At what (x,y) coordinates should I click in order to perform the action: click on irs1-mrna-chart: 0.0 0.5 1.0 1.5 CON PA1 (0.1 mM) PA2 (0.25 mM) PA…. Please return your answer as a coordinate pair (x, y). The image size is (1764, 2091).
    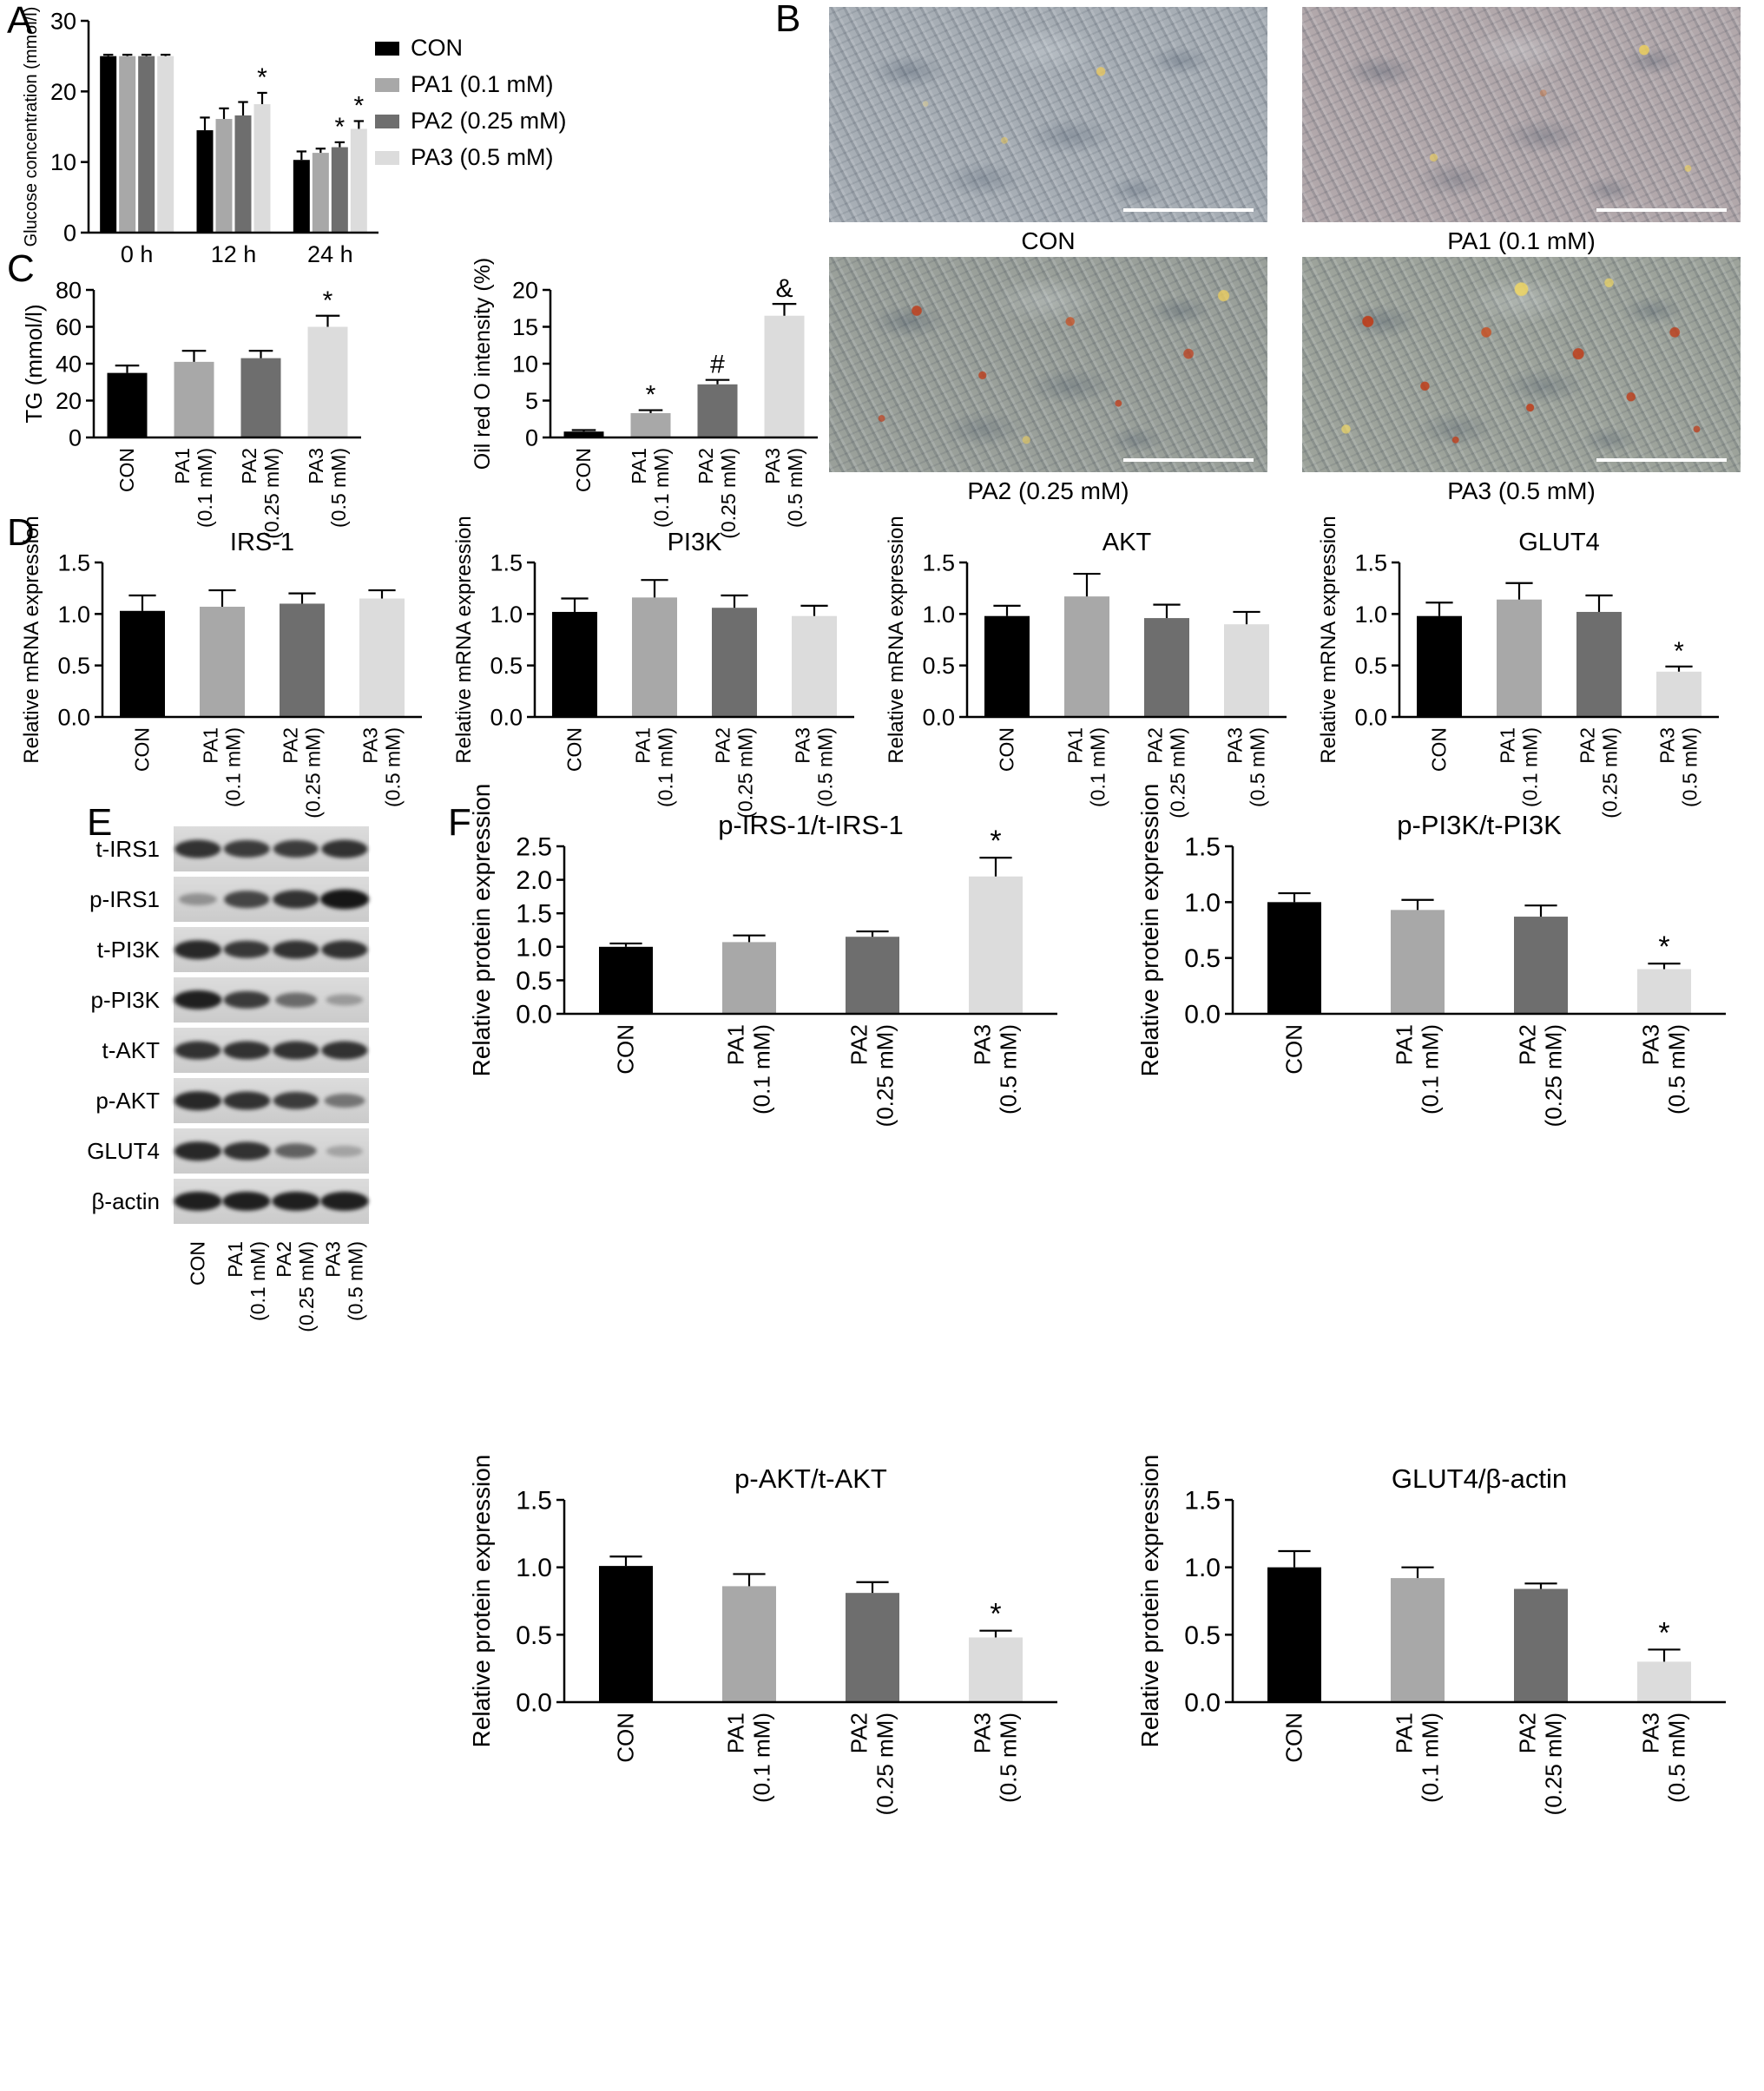
    Looking at the image, I should click on (225, 667).